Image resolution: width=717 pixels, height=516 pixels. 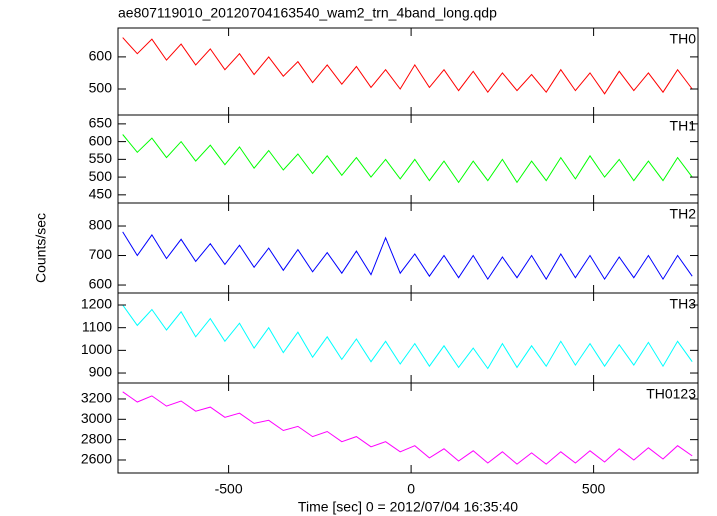 I want to click on y-tick-label: 800, so click(x=101, y=225).